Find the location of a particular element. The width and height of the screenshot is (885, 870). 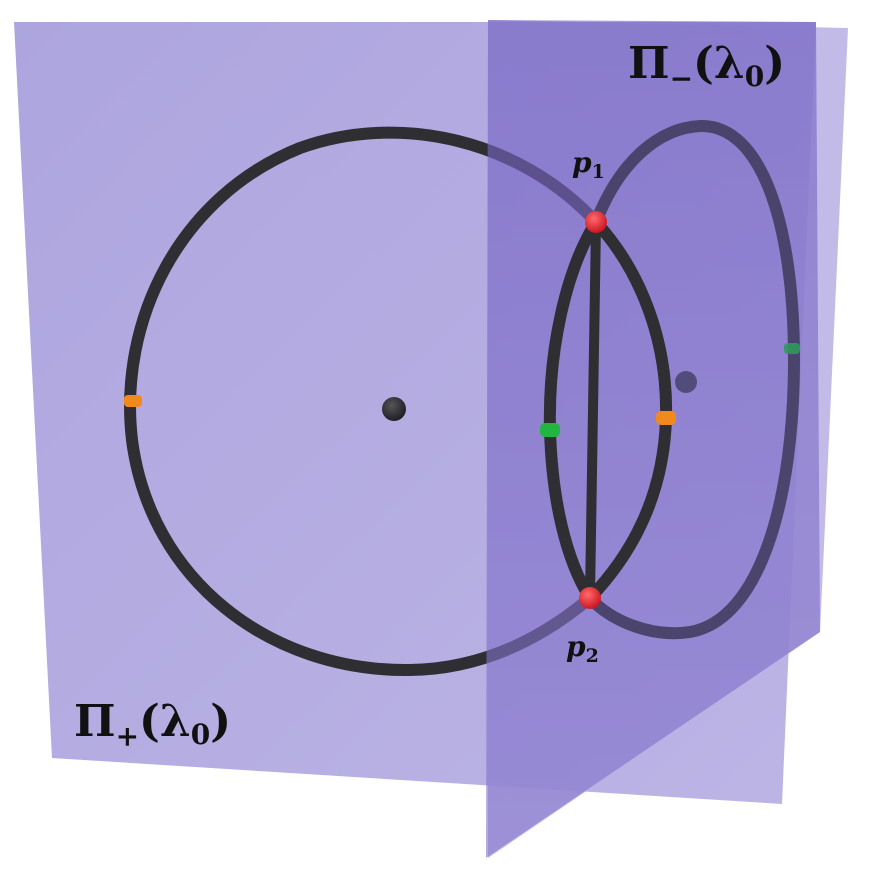

center-minus is located at coordinates (686, 382).